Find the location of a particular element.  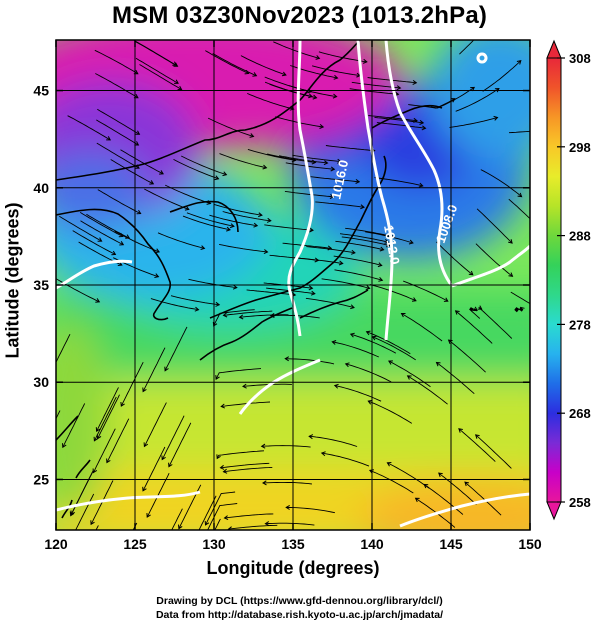

colorbar-tick-label: 298 is located at coordinates (580, 147).